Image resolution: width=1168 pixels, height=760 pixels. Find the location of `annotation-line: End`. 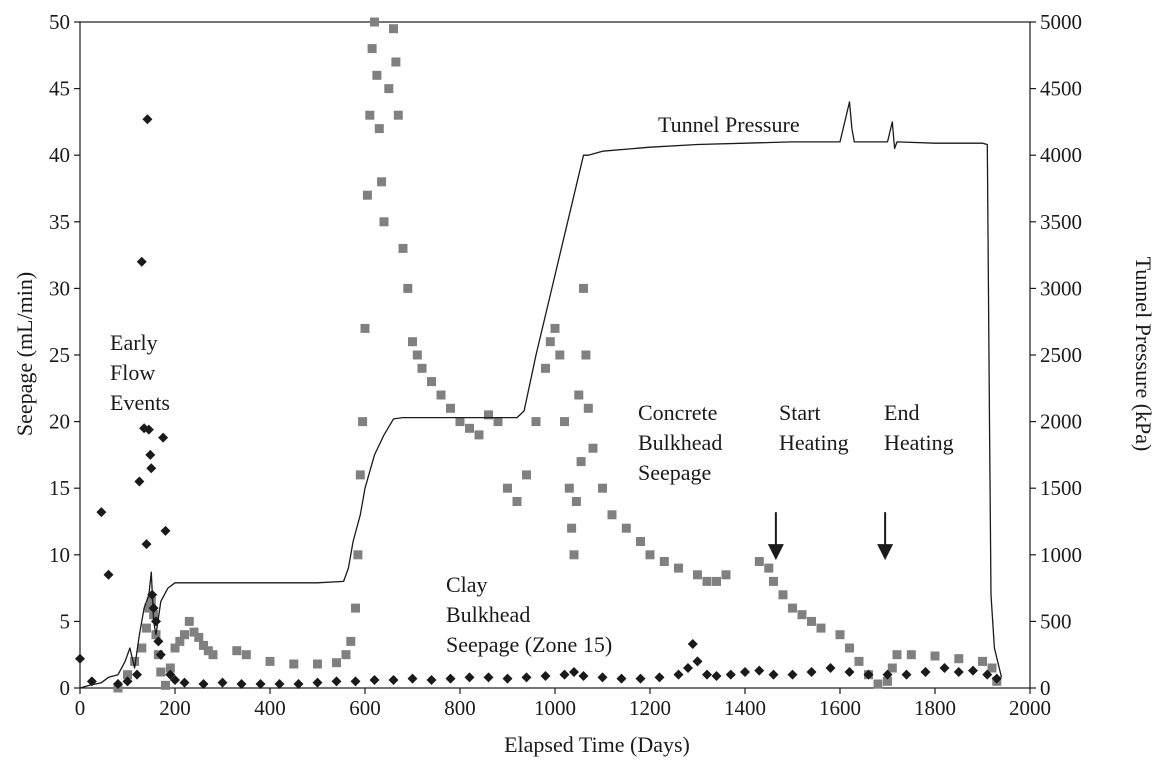

annotation-line: End is located at coordinates (901, 412).